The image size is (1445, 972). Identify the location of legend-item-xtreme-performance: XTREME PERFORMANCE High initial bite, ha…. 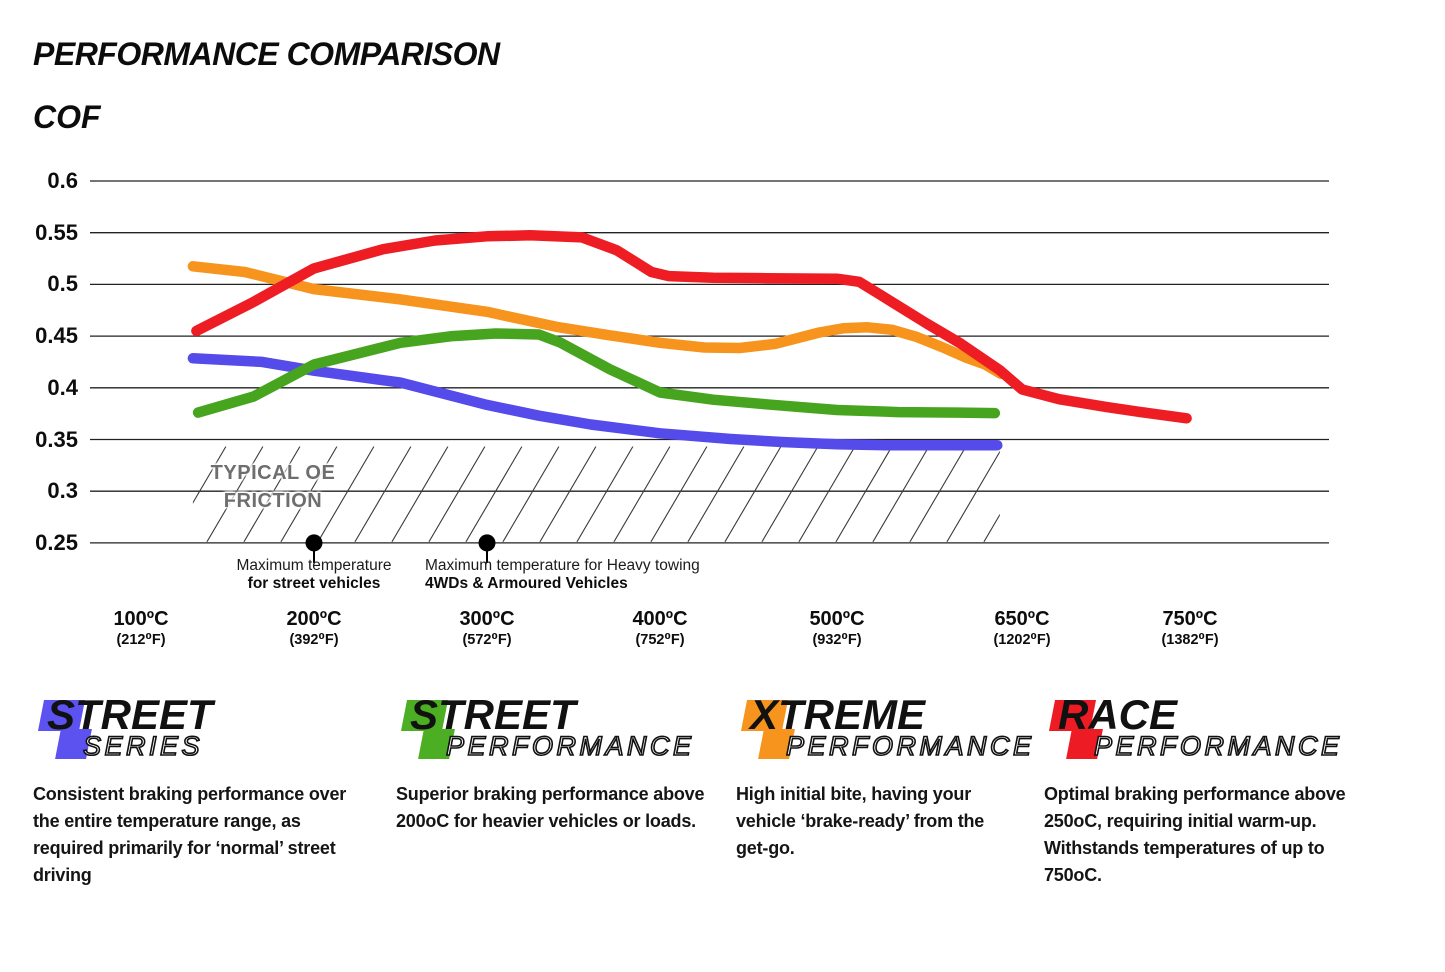
(885, 776).